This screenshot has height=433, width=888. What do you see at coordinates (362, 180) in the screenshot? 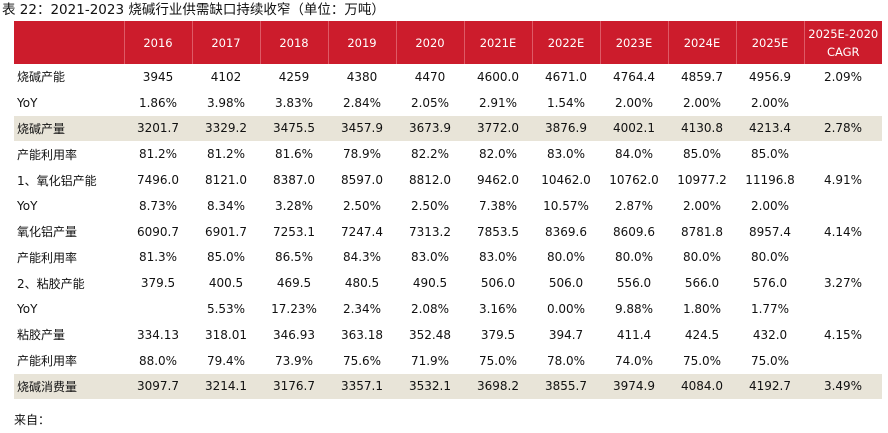
I see `table-cell: 8597.0` at bounding box center [362, 180].